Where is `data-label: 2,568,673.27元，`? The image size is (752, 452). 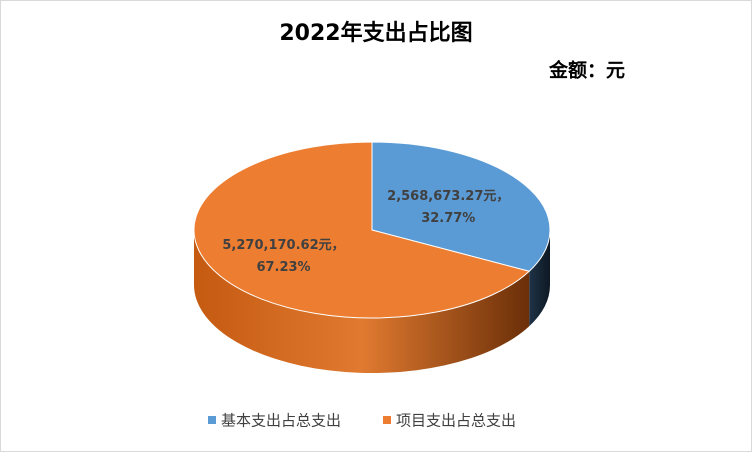 data-label: 2,568,673.27元， is located at coordinates (448, 196).